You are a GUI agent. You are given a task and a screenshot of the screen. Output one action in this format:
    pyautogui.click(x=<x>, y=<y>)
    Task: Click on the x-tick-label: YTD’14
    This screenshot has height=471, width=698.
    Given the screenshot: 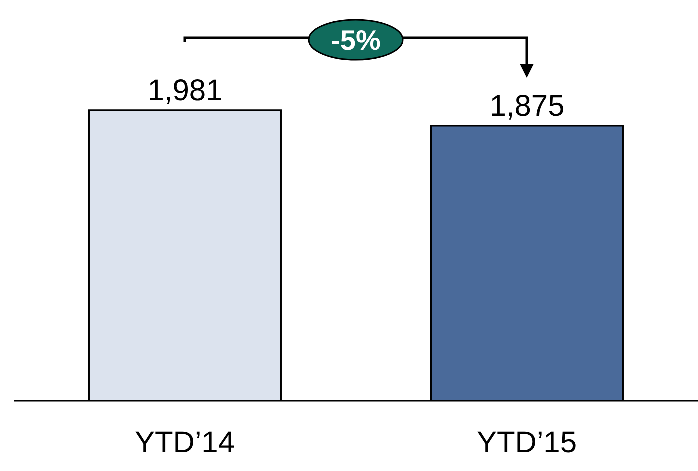 What is the action you would take?
    pyautogui.click(x=185, y=443)
    